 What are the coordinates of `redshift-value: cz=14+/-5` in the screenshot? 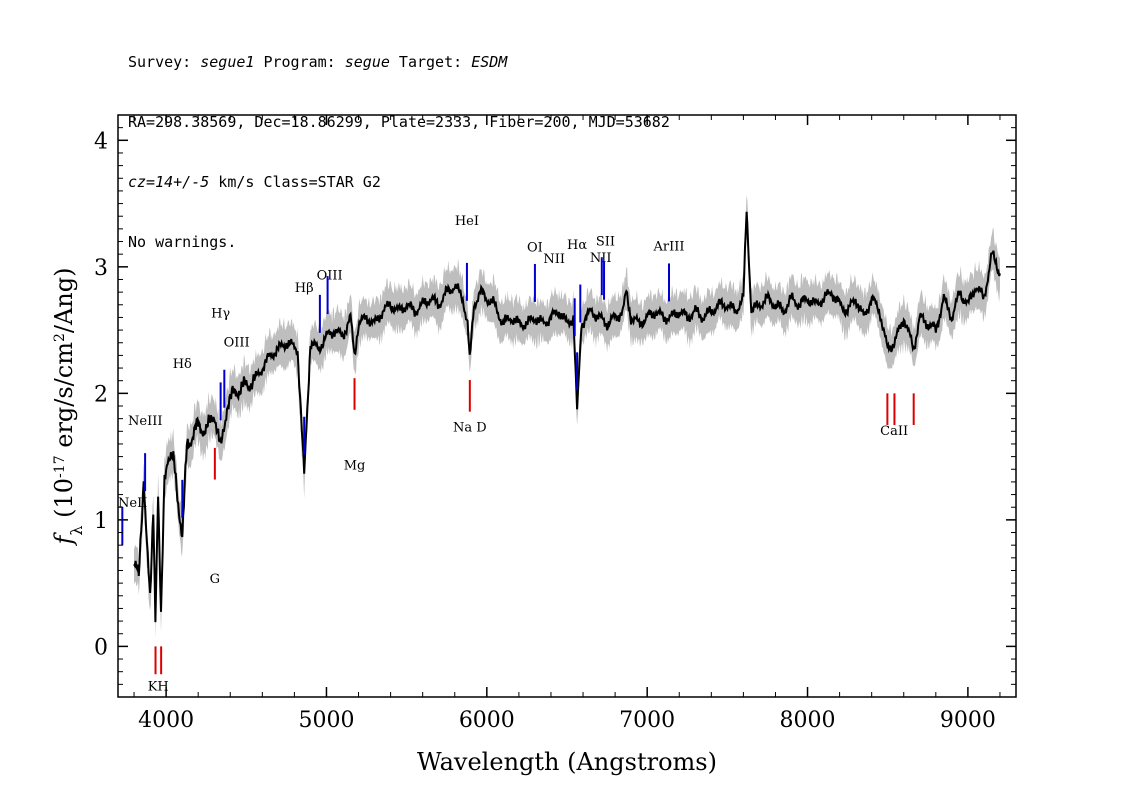 It's located at (169, 182).